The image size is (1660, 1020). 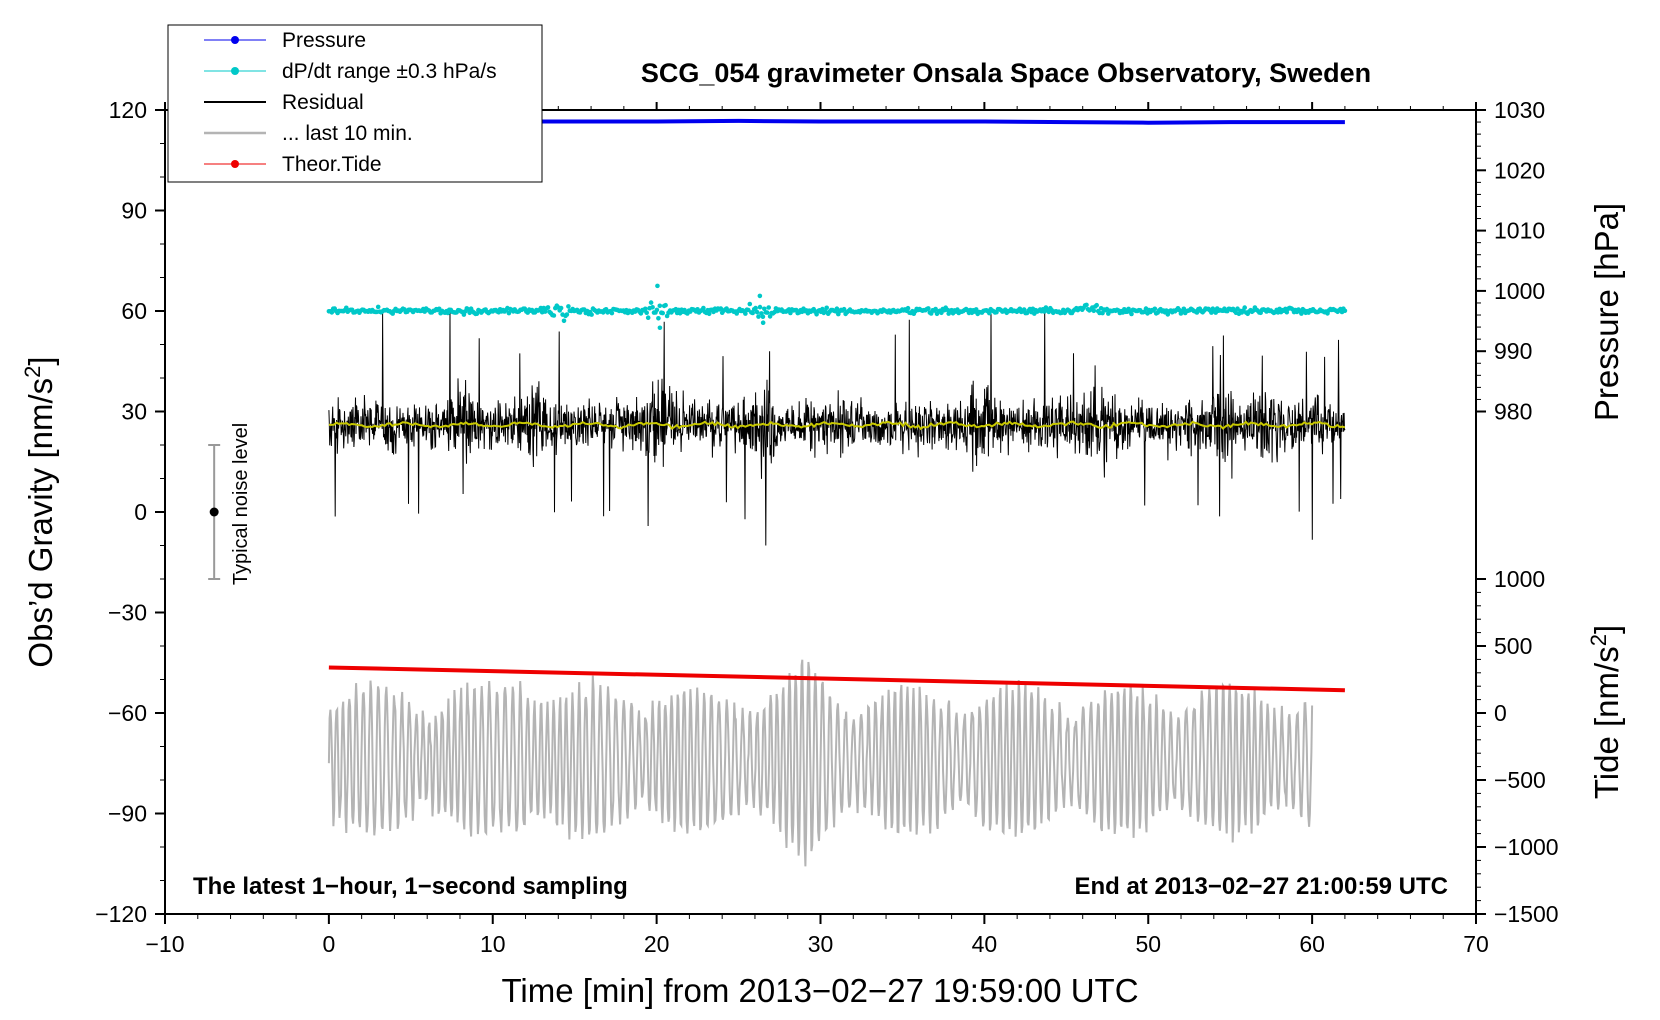 What do you see at coordinates (127, 613) in the screenshot?
I see `y-tick-label-left: −30` at bounding box center [127, 613].